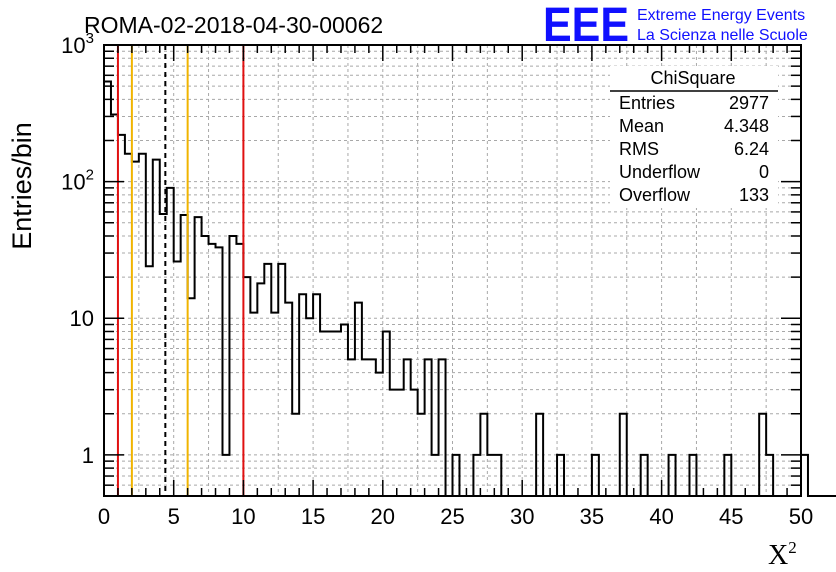  Describe the element at coordinates (754, 195) in the screenshot. I see `stats-row-value: 133` at that location.